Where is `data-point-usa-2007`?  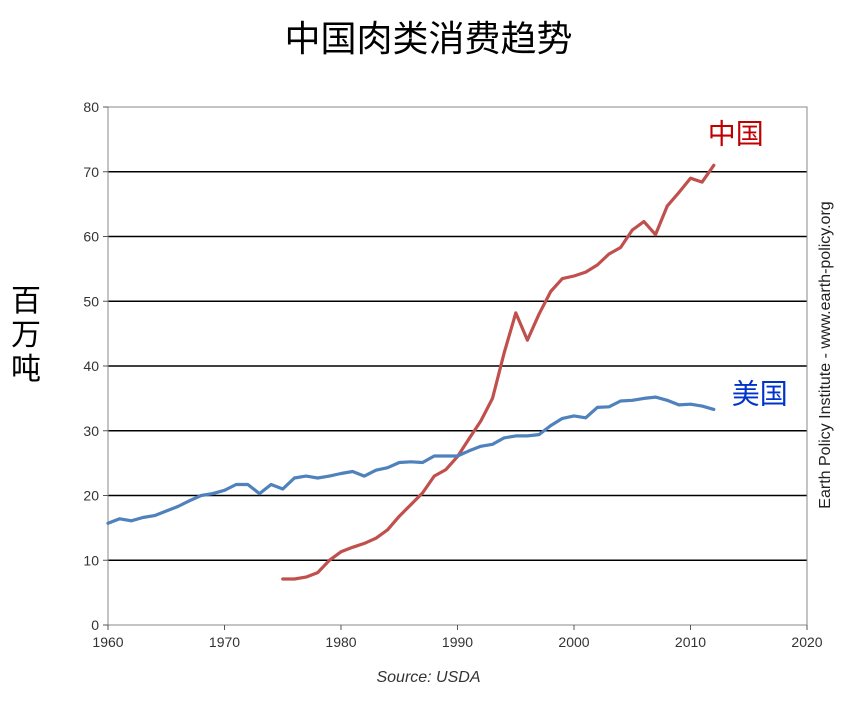 data-point-usa-2007 is located at coordinates (655, 397).